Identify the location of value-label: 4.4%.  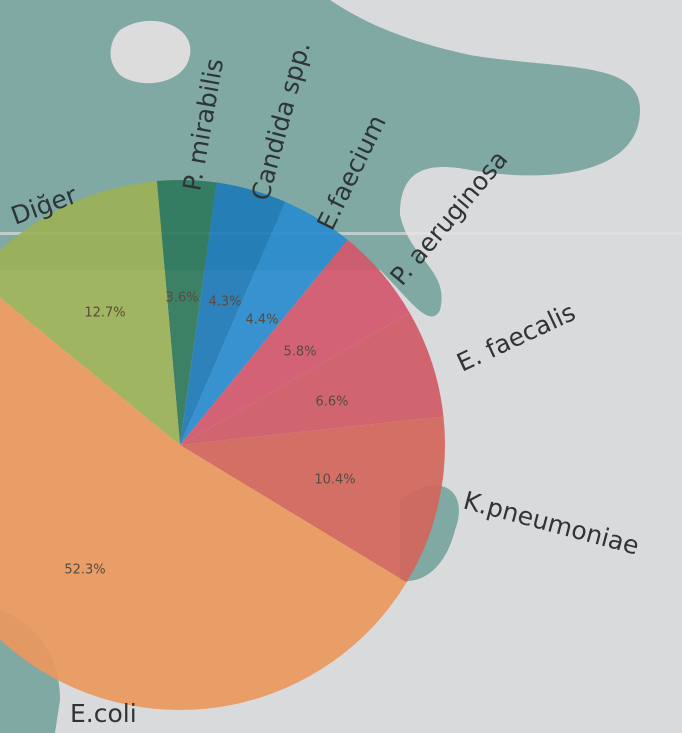
(261, 320).